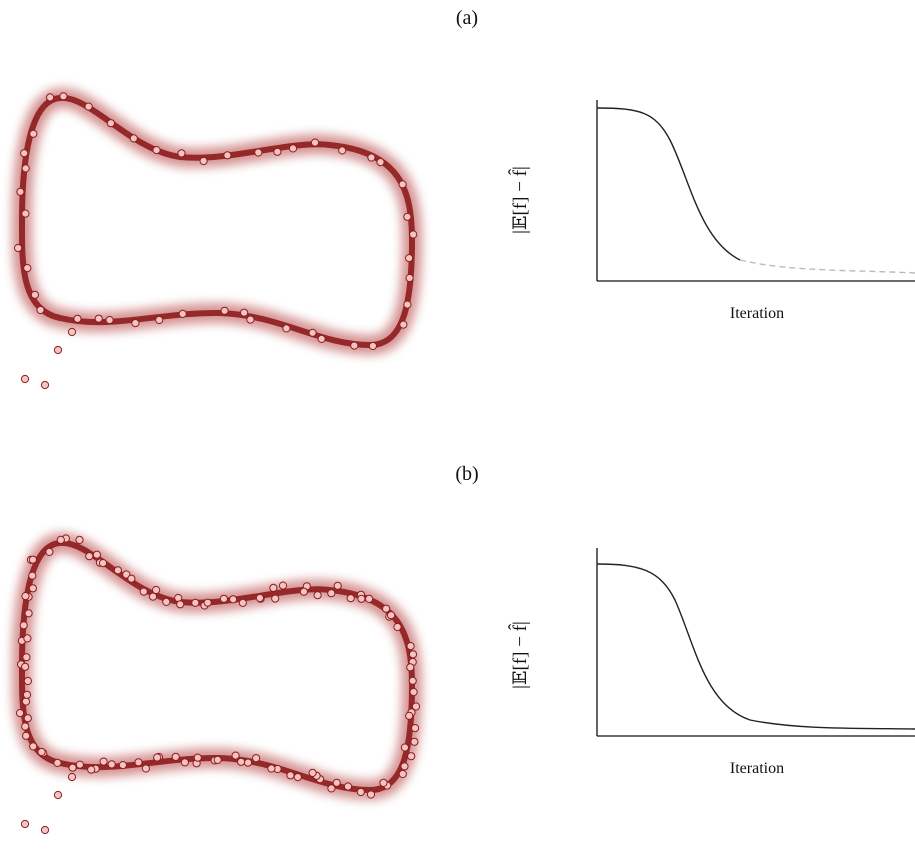  What do you see at coordinates (467, 18) in the screenshot?
I see `panel-label: (a)` at bounding box center [467, 18].